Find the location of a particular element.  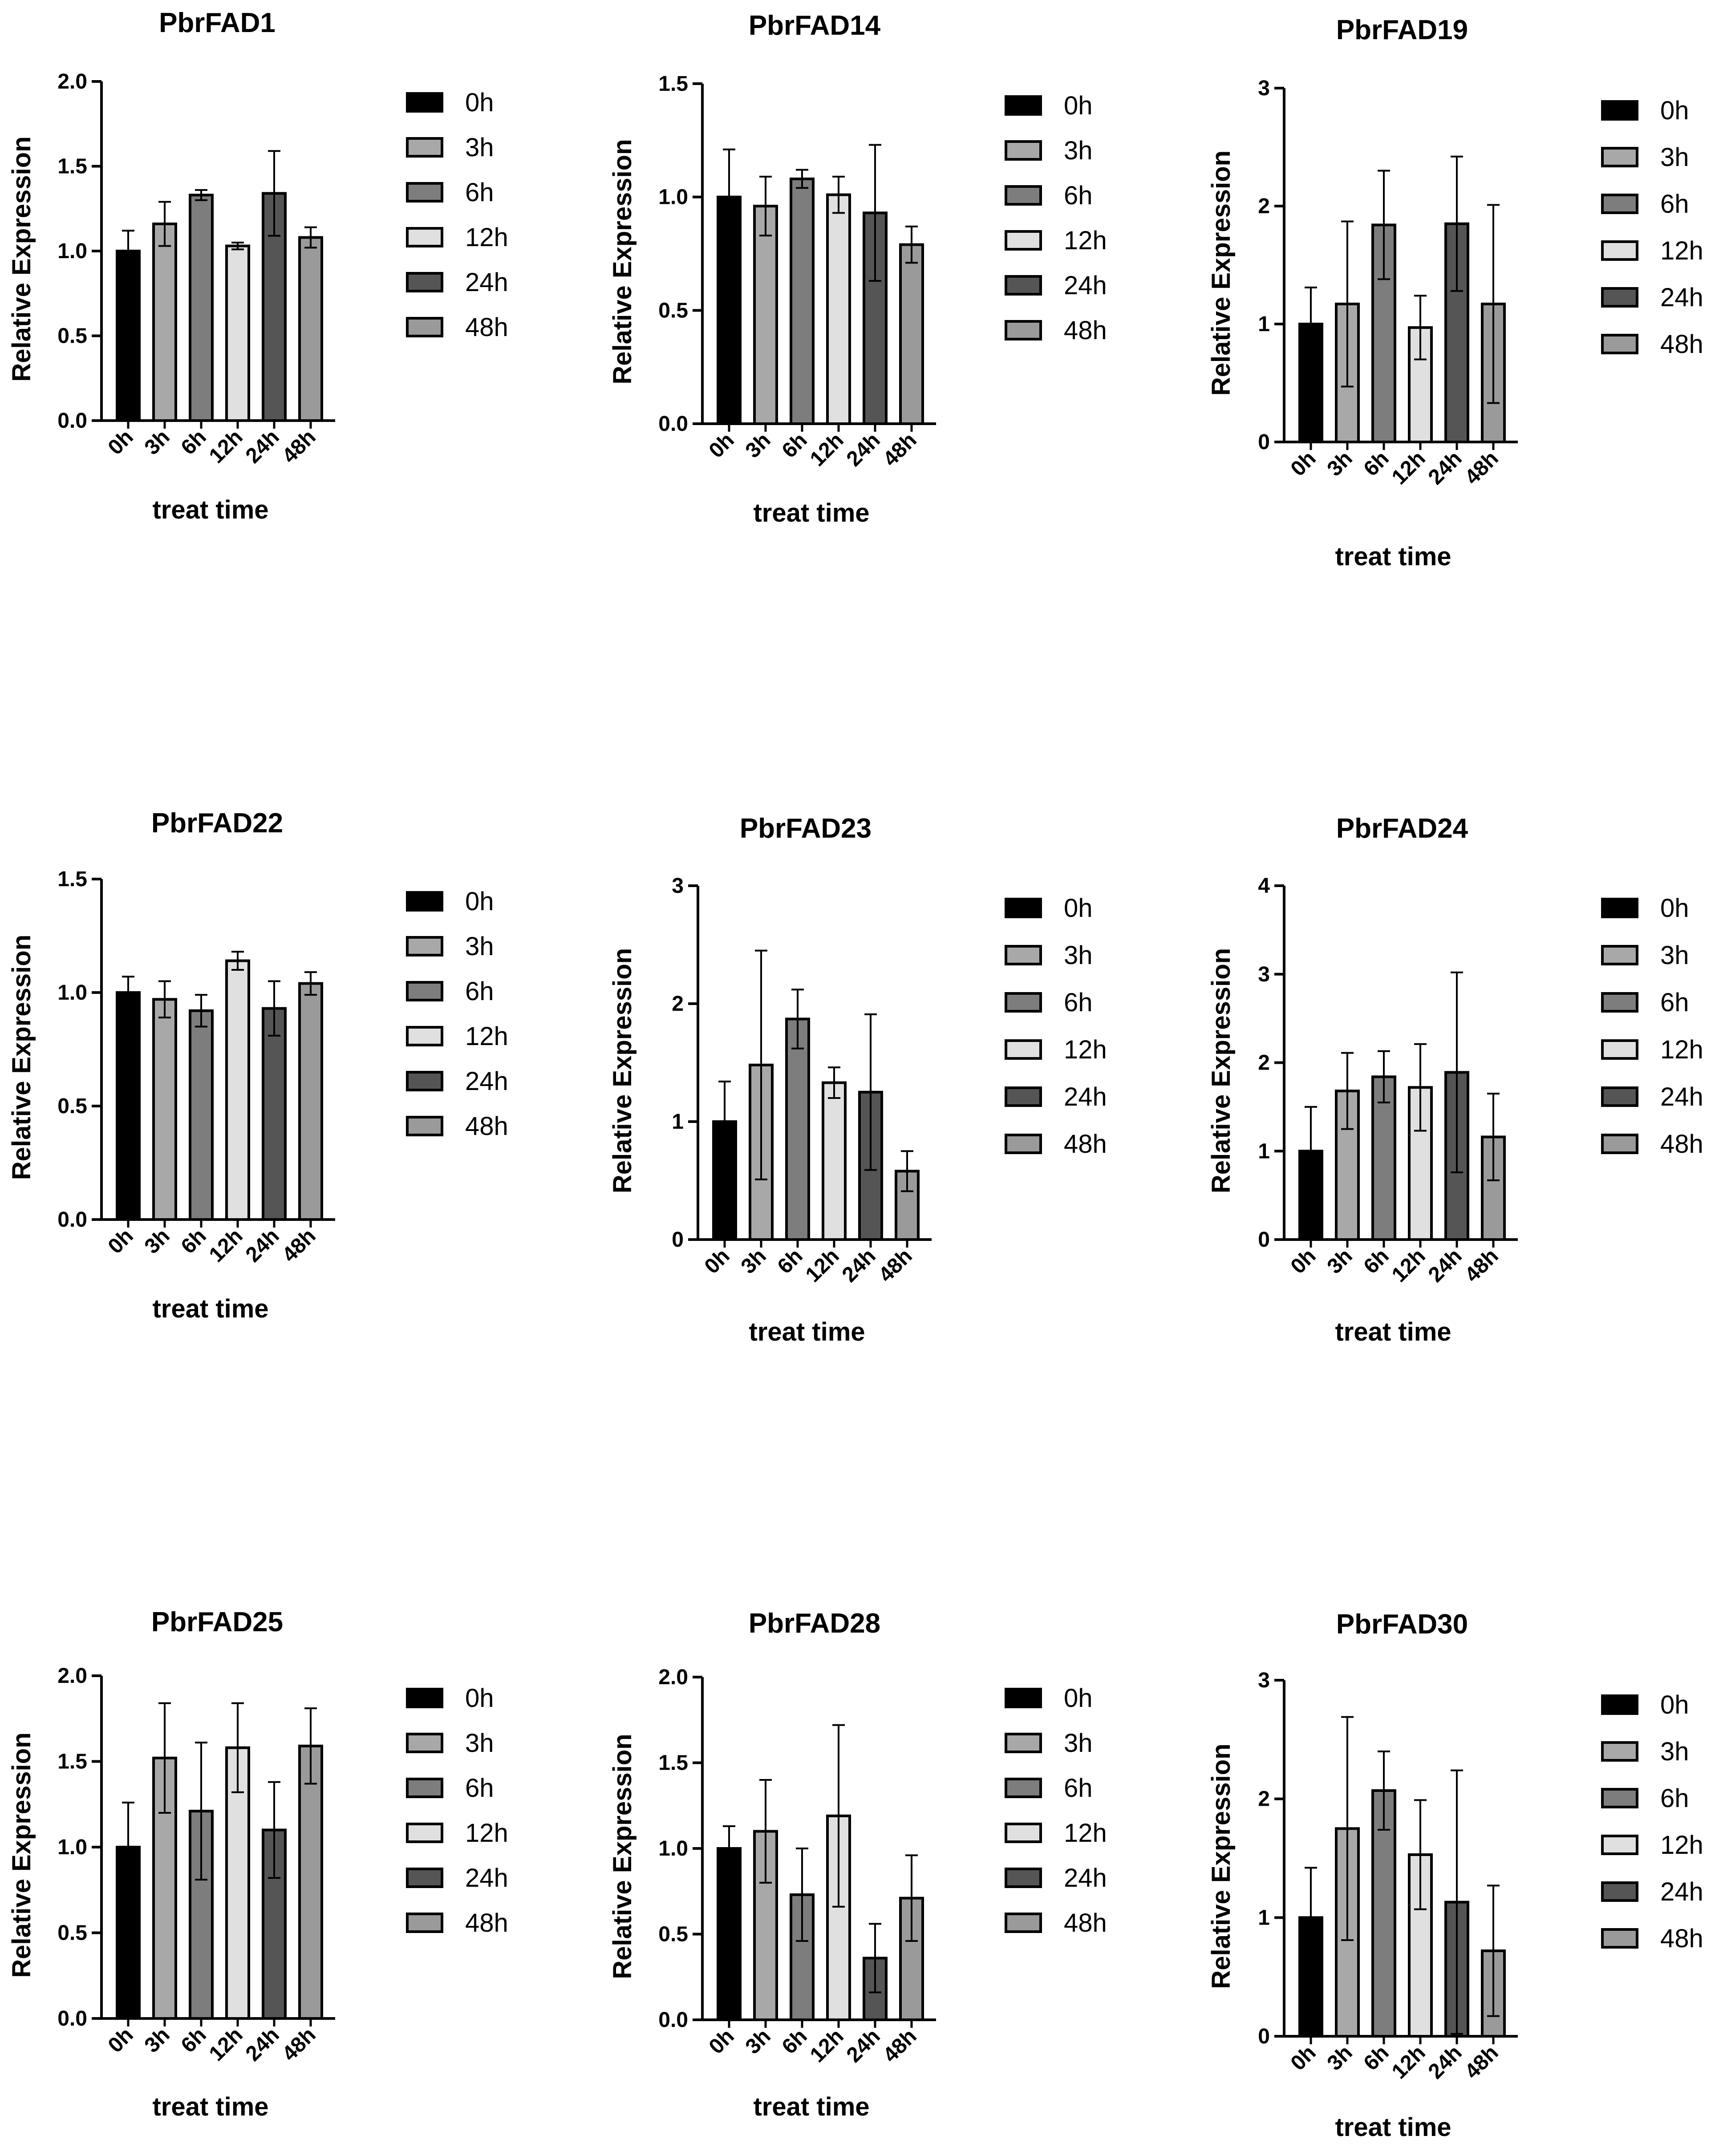

y-tick-label: 2.0 is located at coordinates (673, 1677).